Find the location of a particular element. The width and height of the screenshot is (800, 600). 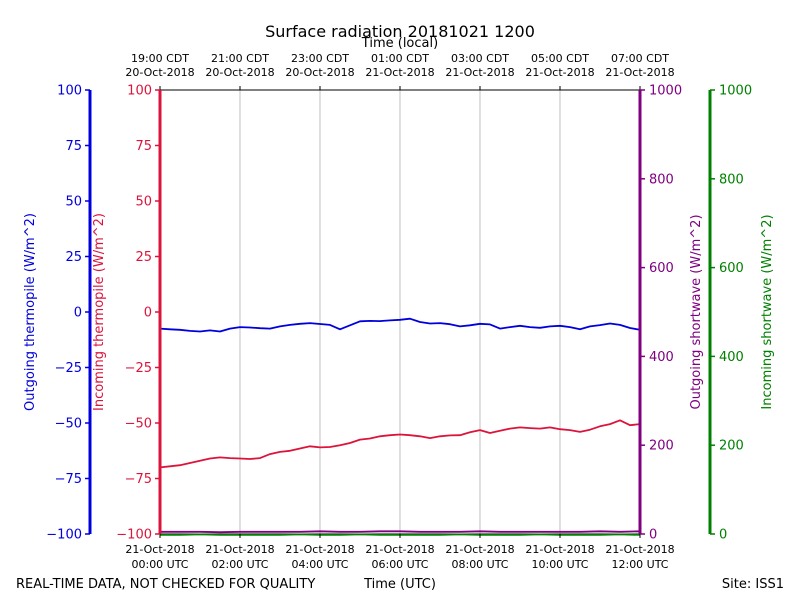

bottom-tick-date-1: 21-Oct-2018 is located at coordinates (239, 549).